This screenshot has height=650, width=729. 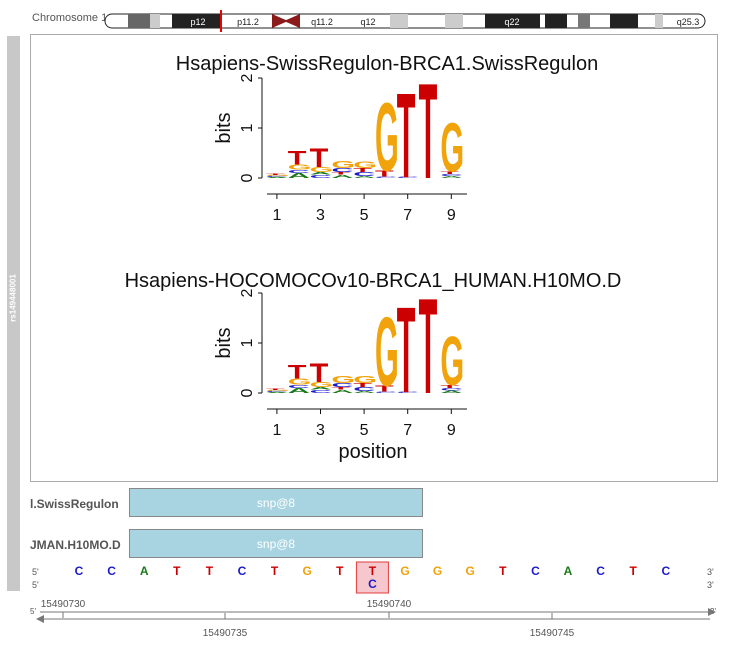 What do you see at coordinates (276, 215) in the screenshot?
I see `x-tick-label: 1` at bounding box center [276, 215].